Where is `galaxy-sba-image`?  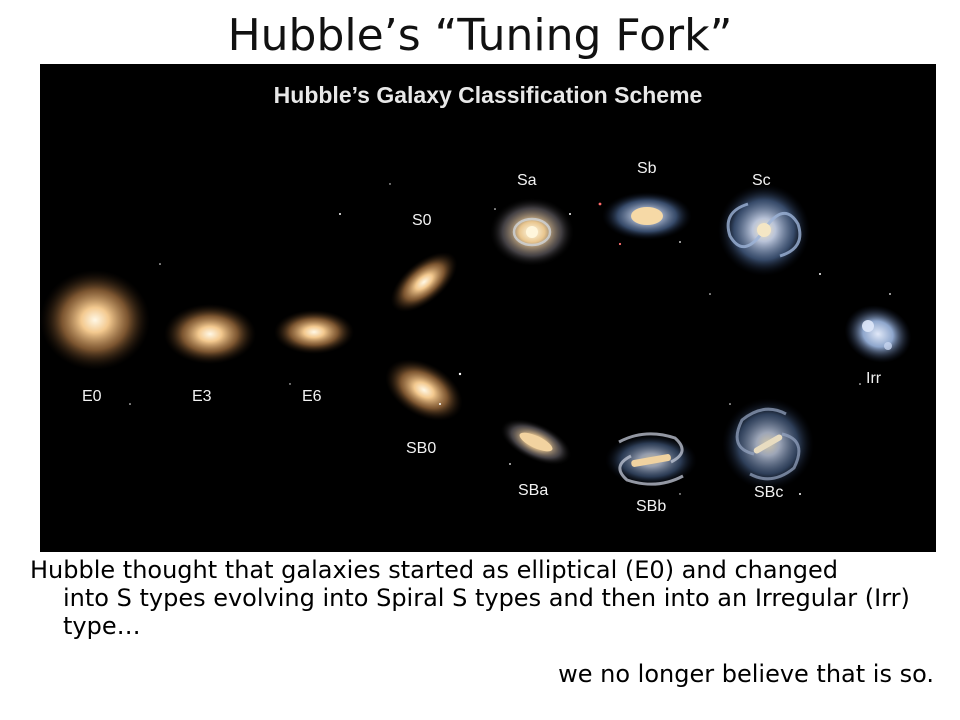
galaxy-sba-image is located at coordinates (536, 442).